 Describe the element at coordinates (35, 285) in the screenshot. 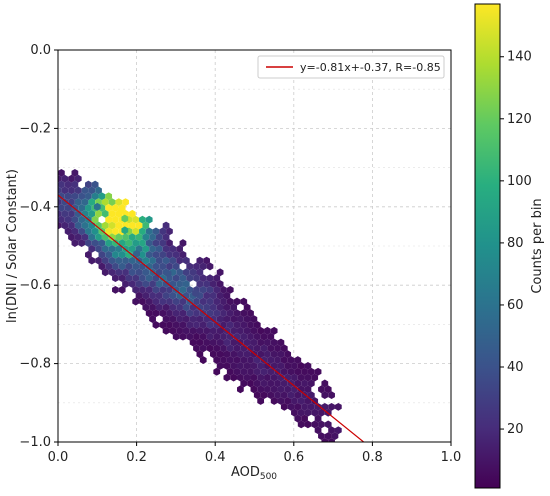

I see `y-tick-label: −0.6` at that location.